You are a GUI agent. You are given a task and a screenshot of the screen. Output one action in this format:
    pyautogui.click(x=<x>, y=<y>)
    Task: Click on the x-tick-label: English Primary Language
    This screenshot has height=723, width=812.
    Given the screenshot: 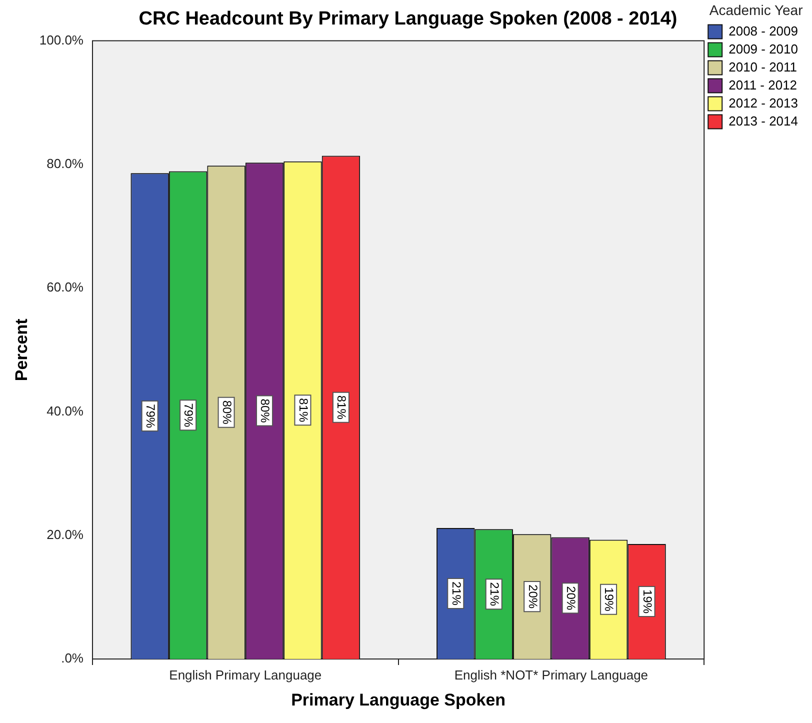 What is the action you would take?
    pyautogui.click(x=245, y=674)
    